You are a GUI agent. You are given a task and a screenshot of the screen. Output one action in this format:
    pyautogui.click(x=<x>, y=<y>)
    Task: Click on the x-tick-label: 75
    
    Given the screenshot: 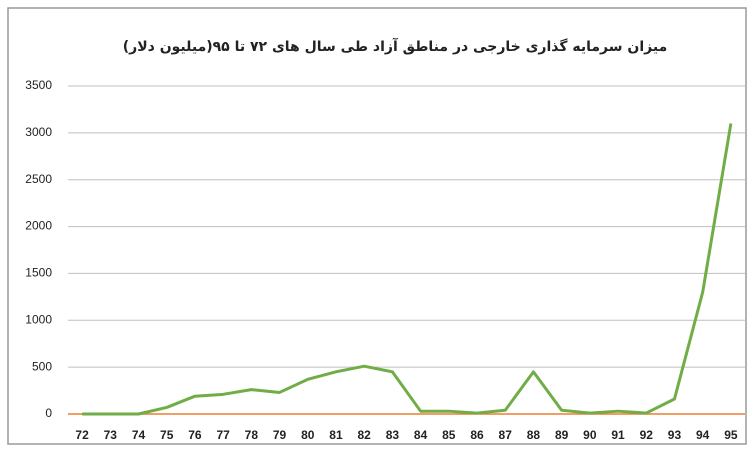 What is the action you would take?
    pyautogui.click(x=167, y=435)
    